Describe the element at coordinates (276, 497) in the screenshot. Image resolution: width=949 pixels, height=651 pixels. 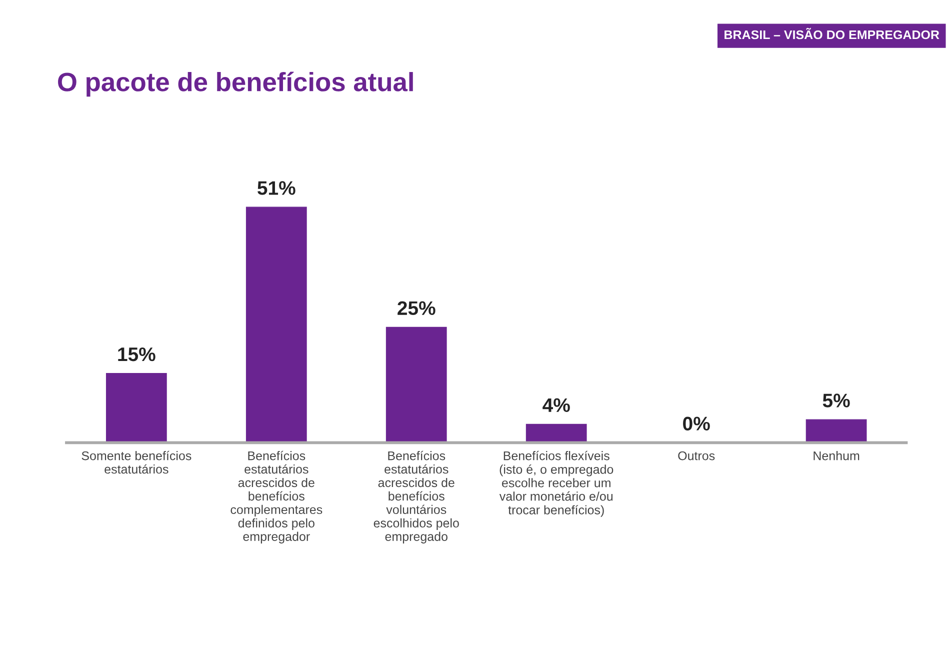
I see `x-tick-label: Benefícios estatutários acrescidos de benefícios complementares definidos pelo empregador` at that location.